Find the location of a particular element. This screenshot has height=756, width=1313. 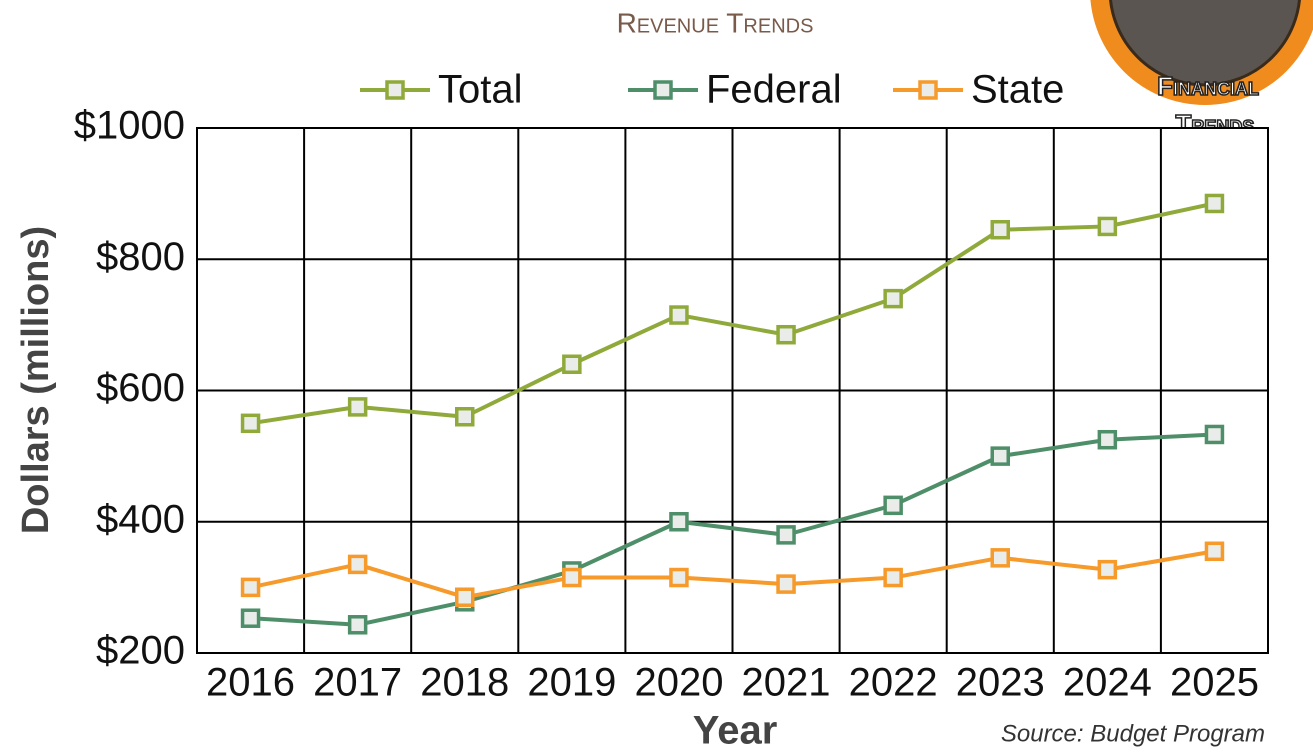

legend-label: Total is located at coordinates (480, 90).